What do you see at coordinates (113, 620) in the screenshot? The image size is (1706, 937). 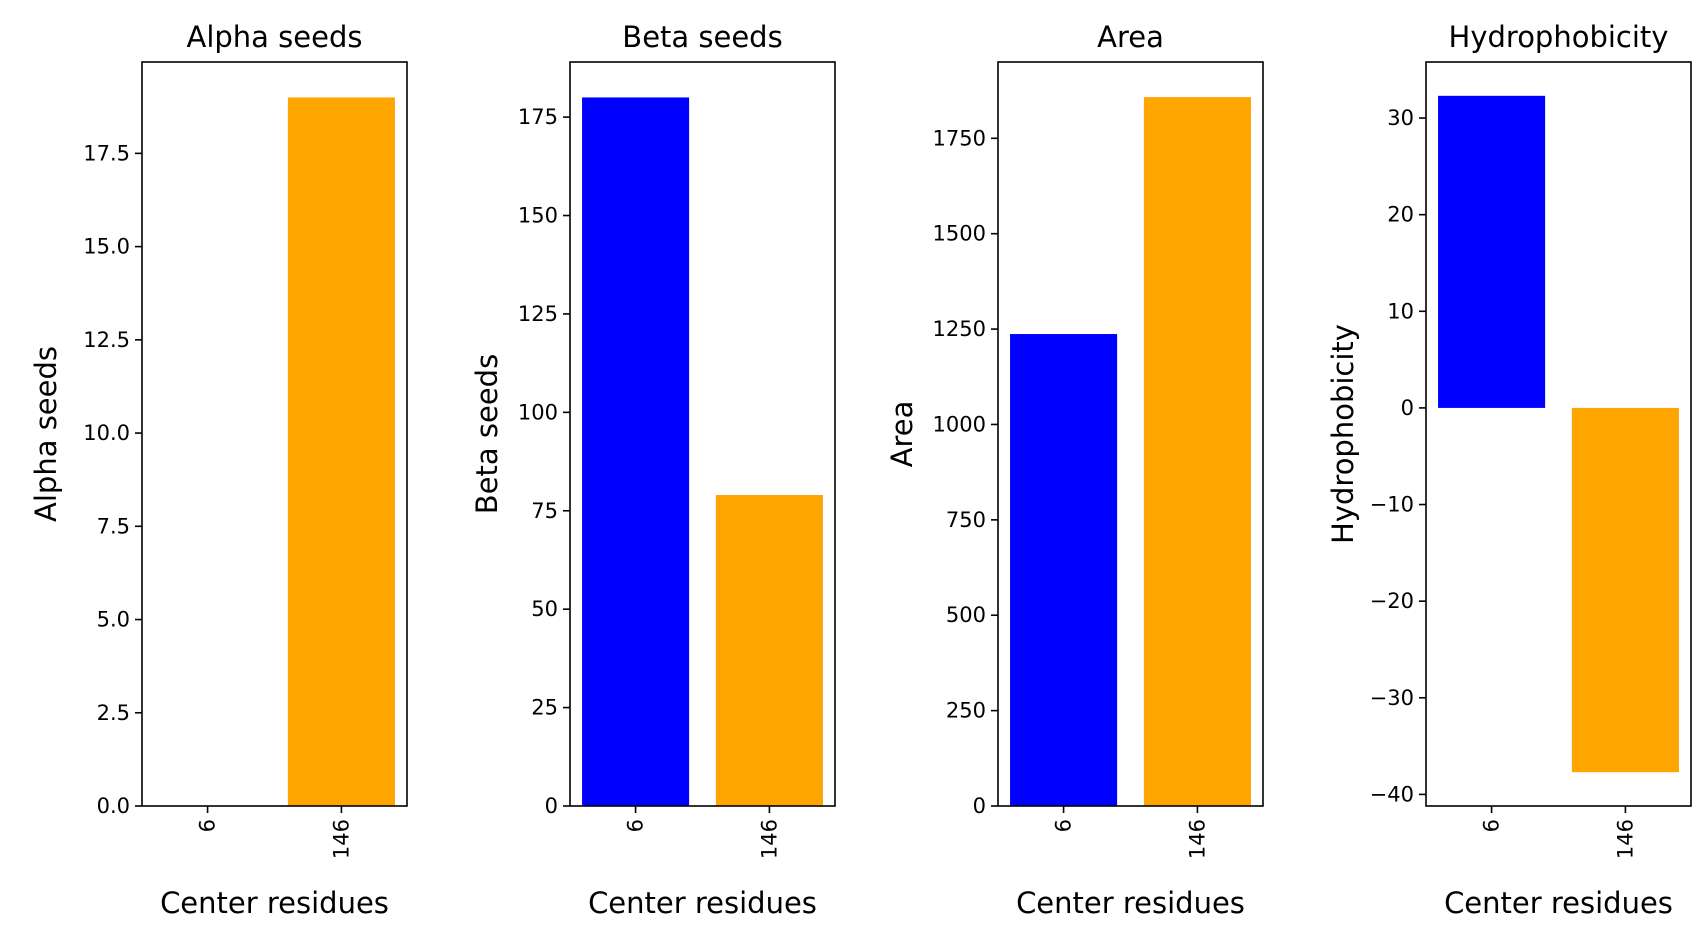 I see `y-tick-label: 5.0` at bounding box center [113, 620].